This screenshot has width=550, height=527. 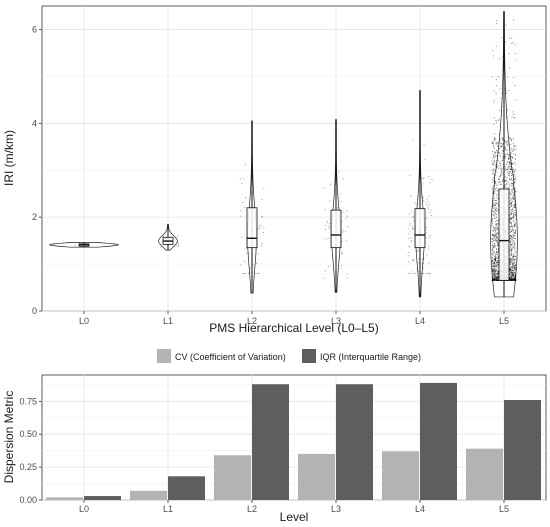 I want to click on top-x-axis-title: PMS Hierarchical Level (L0–L5), so click(x=293, y=328).